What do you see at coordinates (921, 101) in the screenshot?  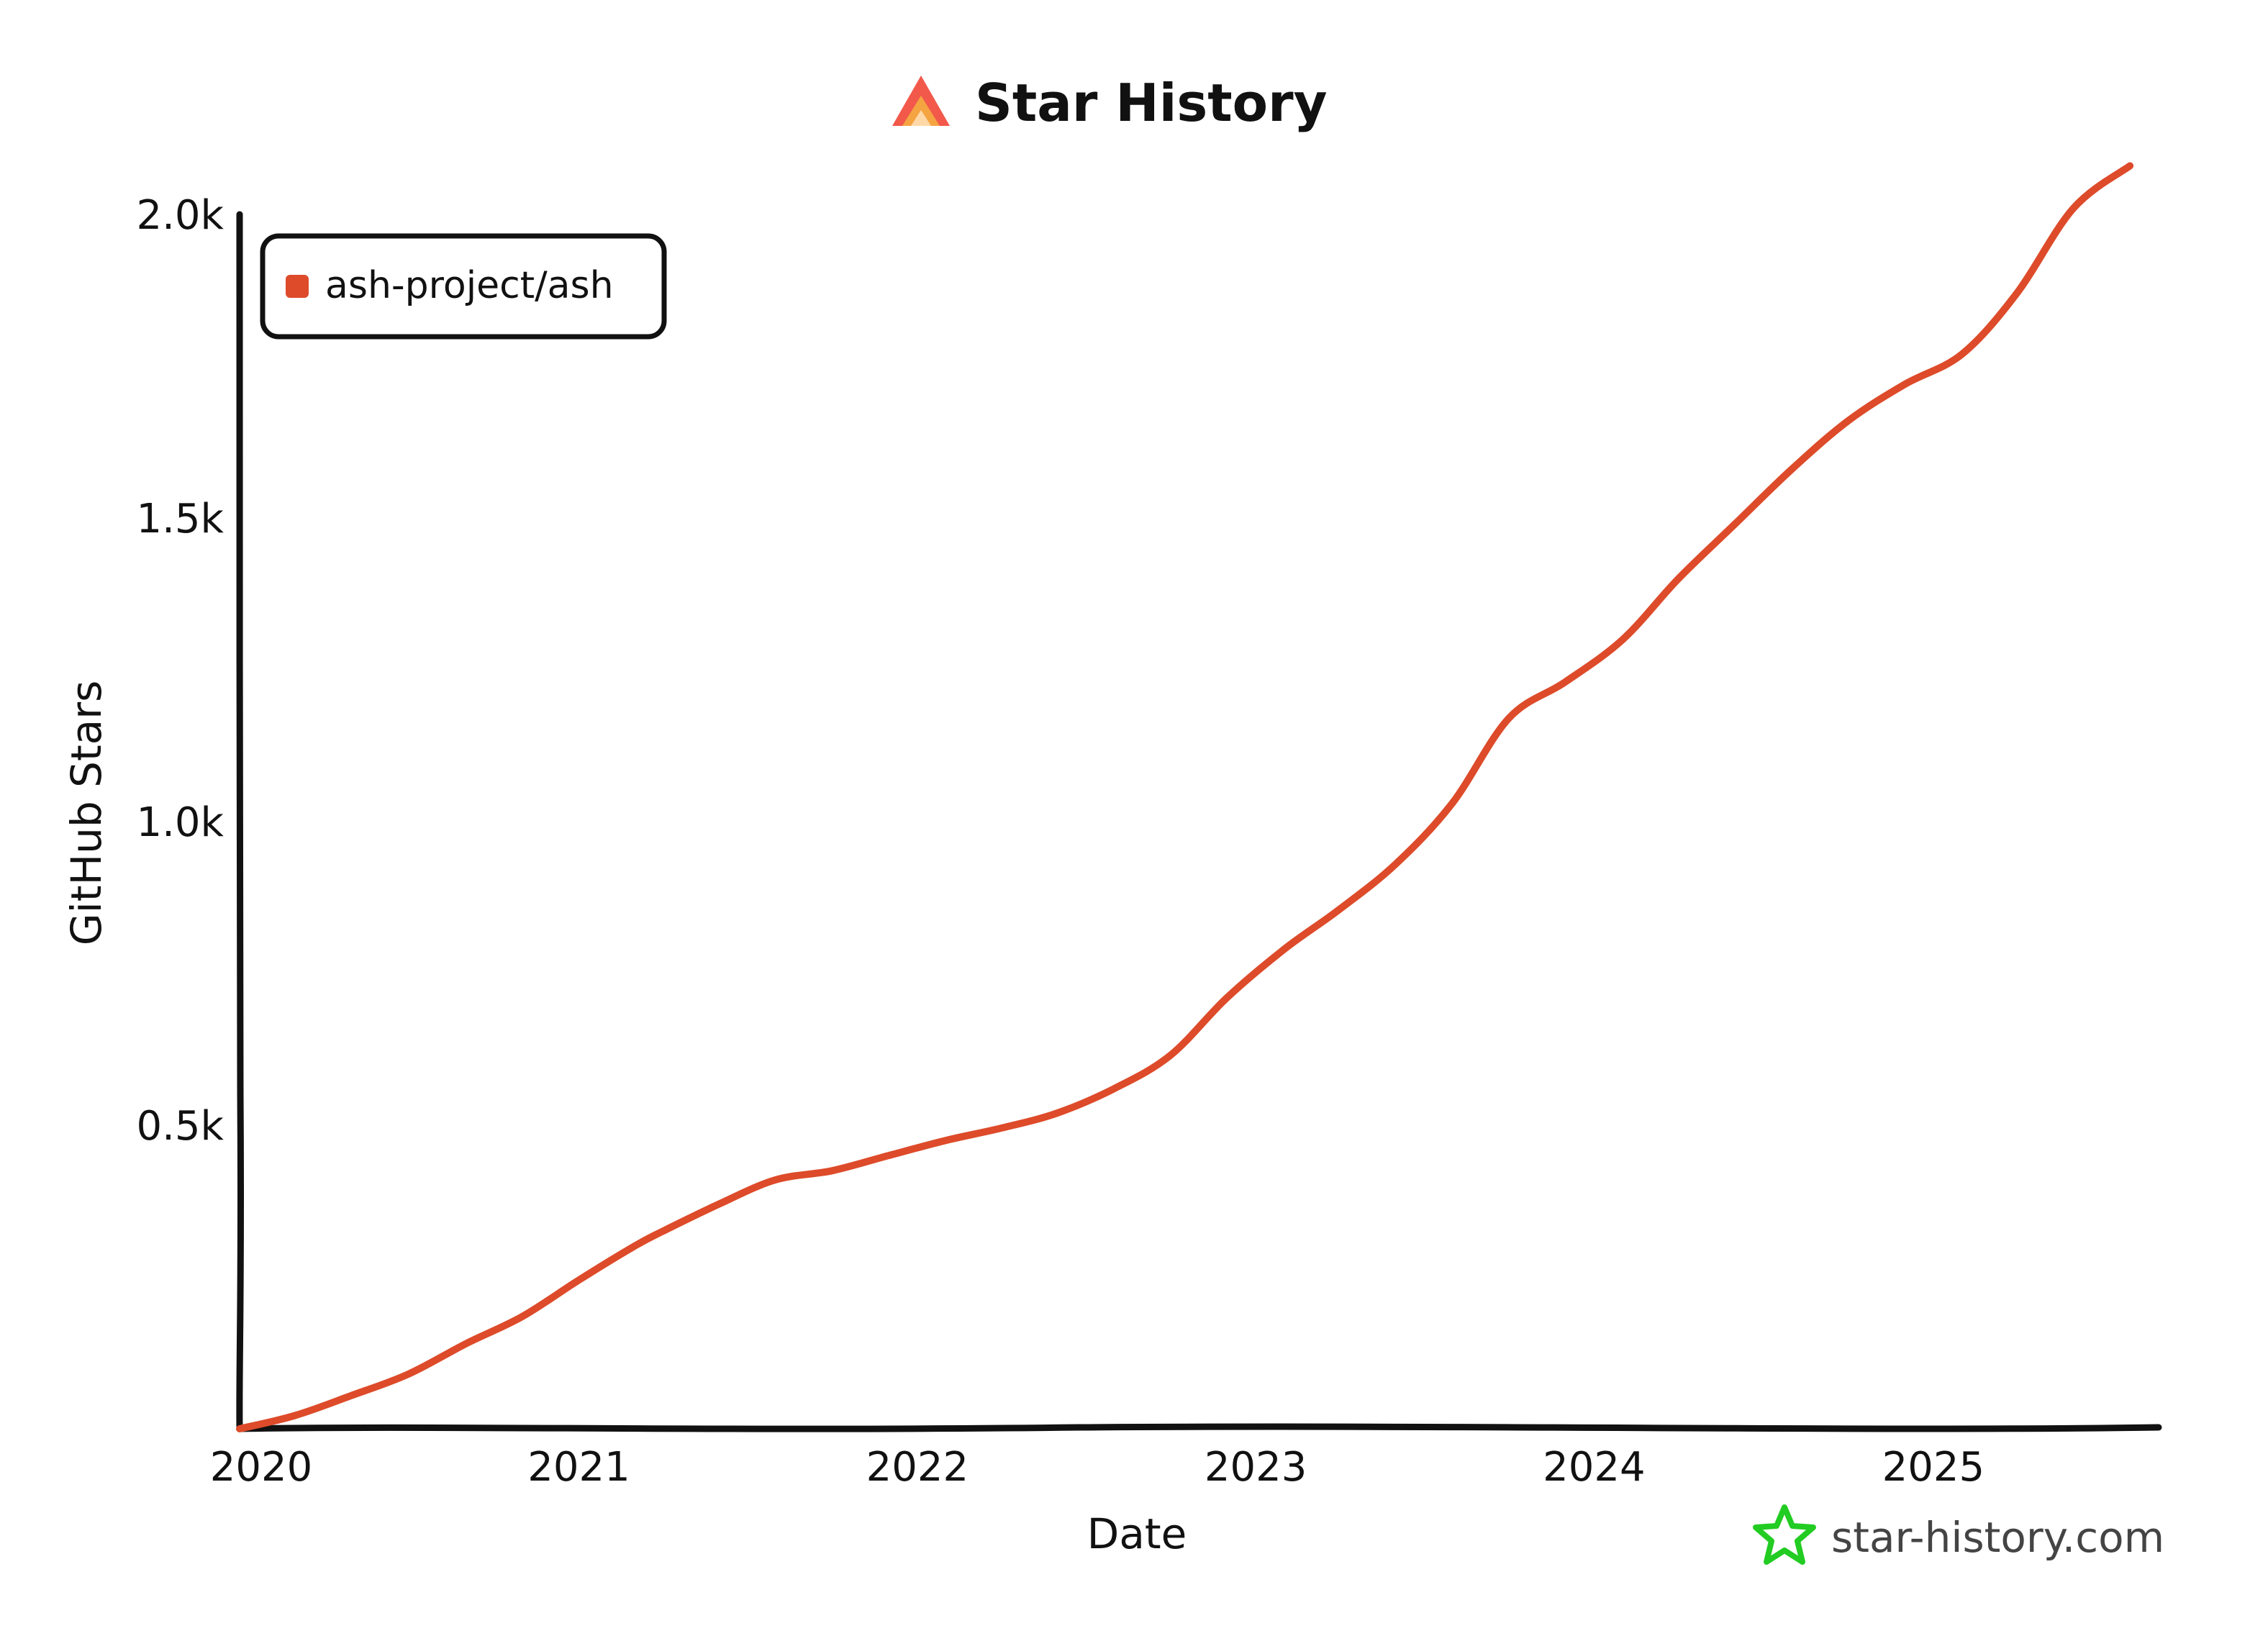 I see `star-history-logo-icon` at bounding box center [921, 101].